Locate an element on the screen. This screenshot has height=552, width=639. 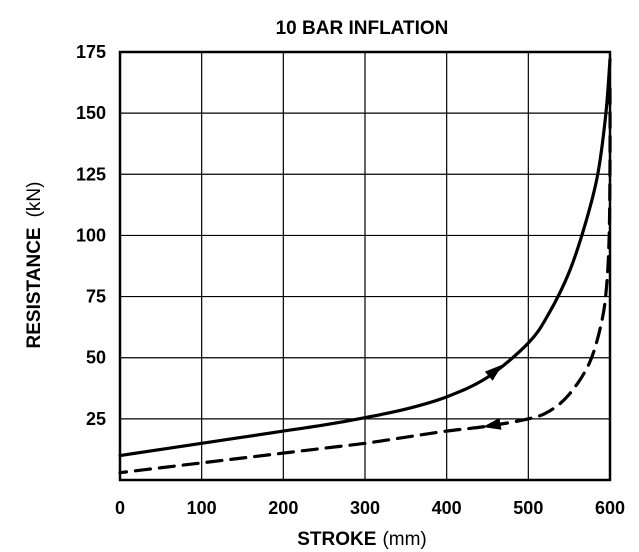
x-tick-label: 300 is located at coordinates (365, 508).